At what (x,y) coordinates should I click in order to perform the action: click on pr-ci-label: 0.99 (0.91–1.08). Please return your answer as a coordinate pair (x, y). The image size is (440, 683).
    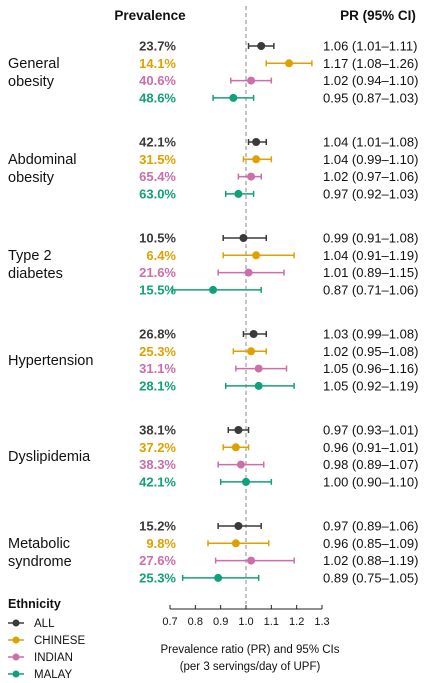
    Looking at the image, I should click on (370, 238).